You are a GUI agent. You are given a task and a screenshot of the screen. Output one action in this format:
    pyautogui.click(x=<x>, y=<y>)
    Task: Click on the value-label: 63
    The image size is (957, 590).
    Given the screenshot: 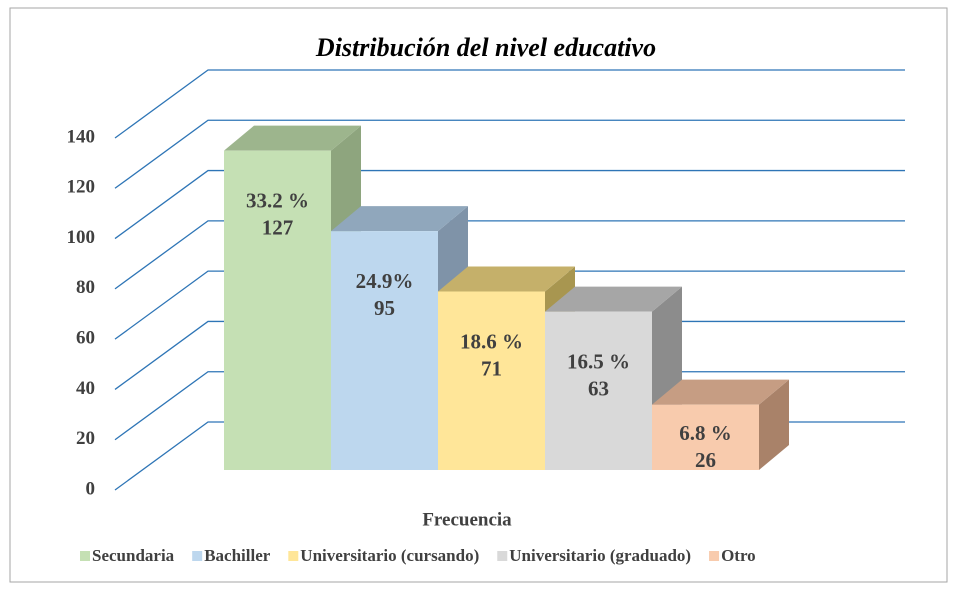 What is the action you would take?
    pyautogui.click(x=598, y=388)
    